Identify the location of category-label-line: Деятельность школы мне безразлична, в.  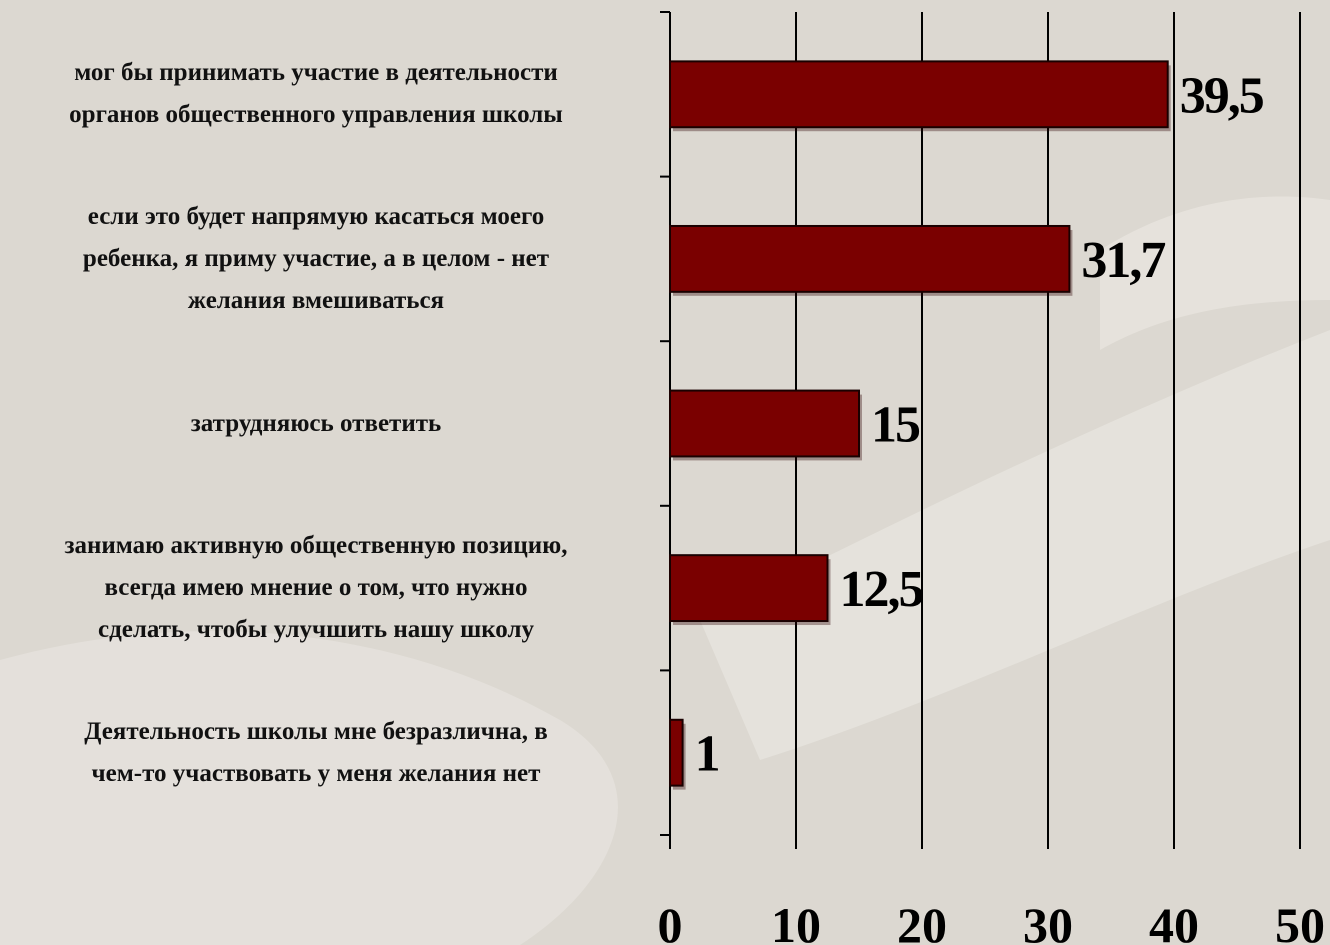
(316, 731).